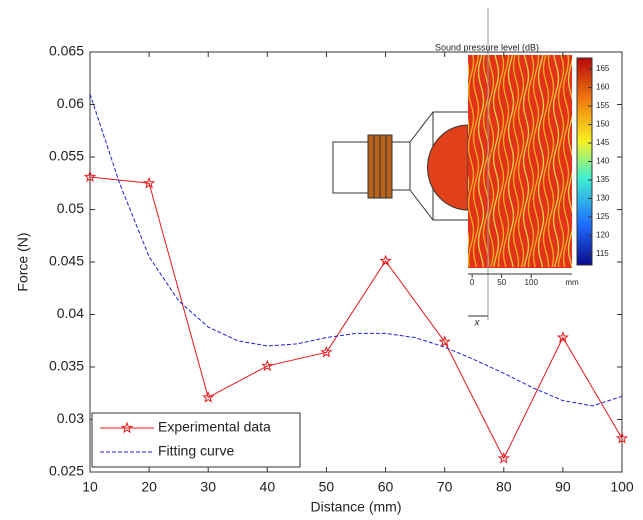 Image resolution: width=643 pixels, height=520 pixels. I want to click on inset-tick-label: 100, so click(532, 282).